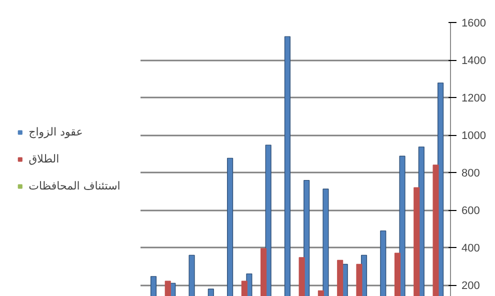 The image size is (495, 296). What do you see at coordinates (55, 132) in the screenshot?
I see `legend-label: عقود الزواج` at bounding box center [55, 132].